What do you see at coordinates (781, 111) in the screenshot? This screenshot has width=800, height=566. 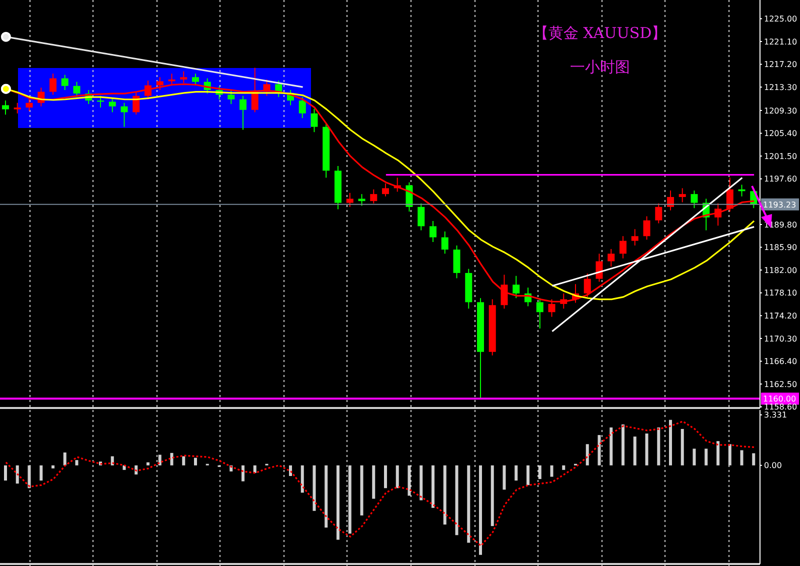 I see `y-tick-label: 1209.30` at bounding box center [781, 111].